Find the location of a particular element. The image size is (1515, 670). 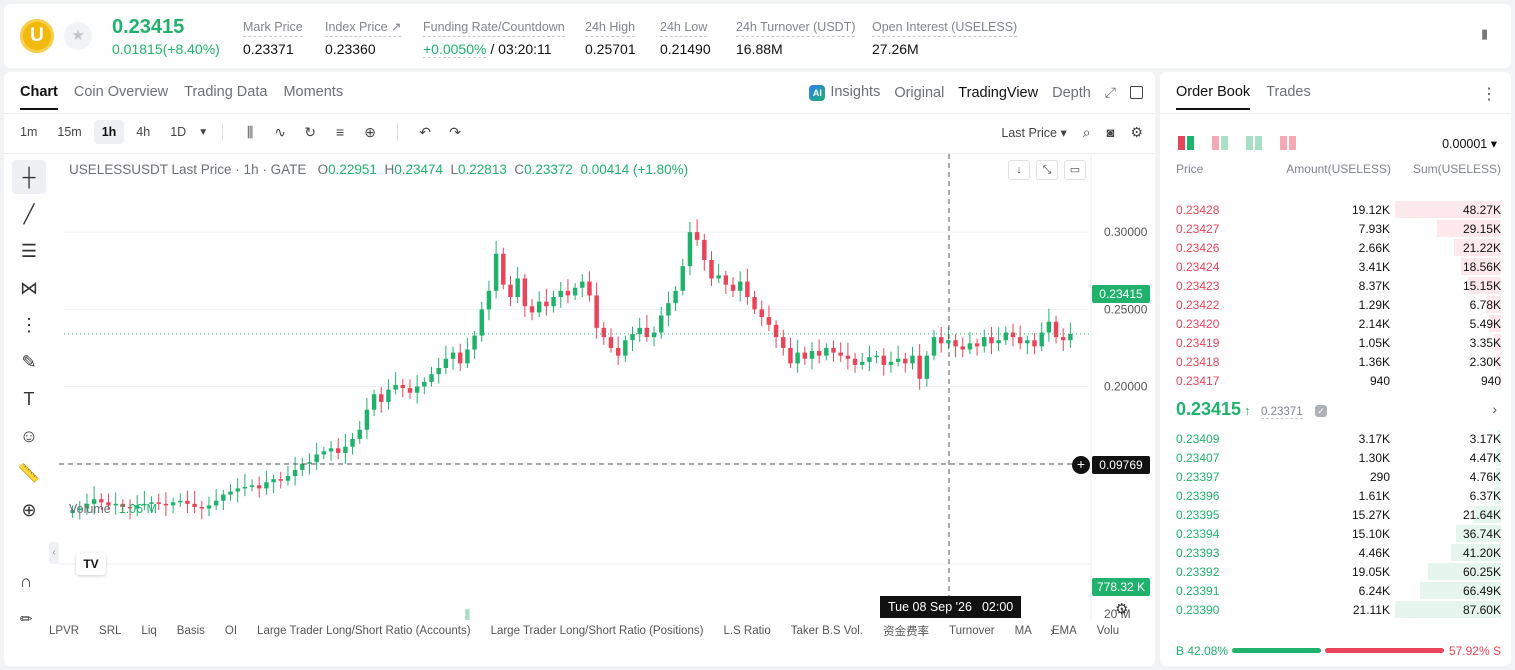

add-order-plus-icon: + is located at coordinates (1081, 465).